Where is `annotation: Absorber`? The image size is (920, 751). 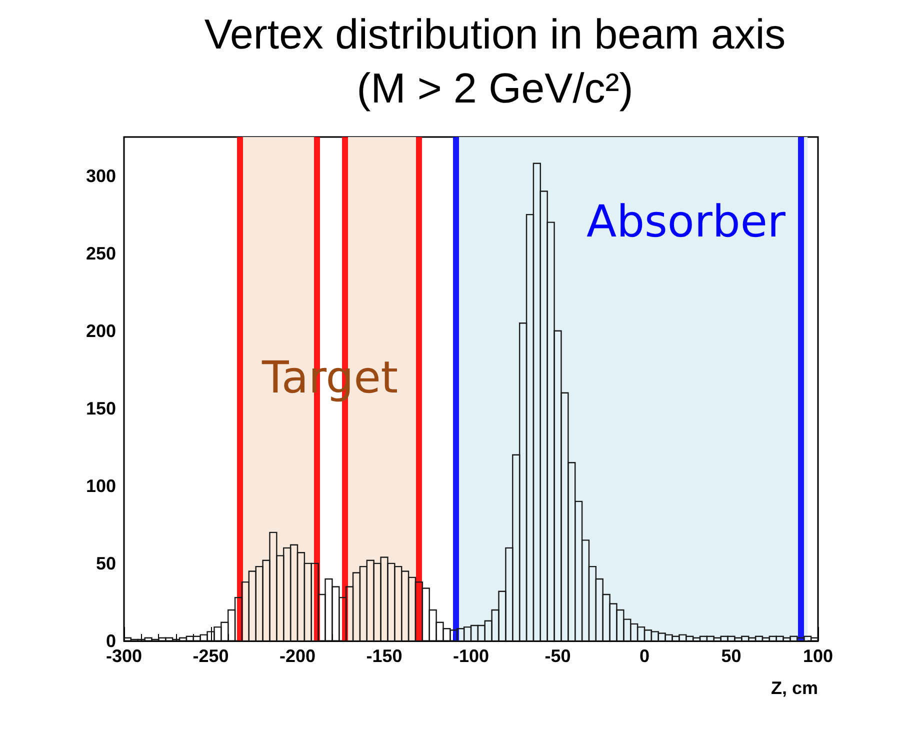
annotation: Absorber is located at coordinates (686, 222).